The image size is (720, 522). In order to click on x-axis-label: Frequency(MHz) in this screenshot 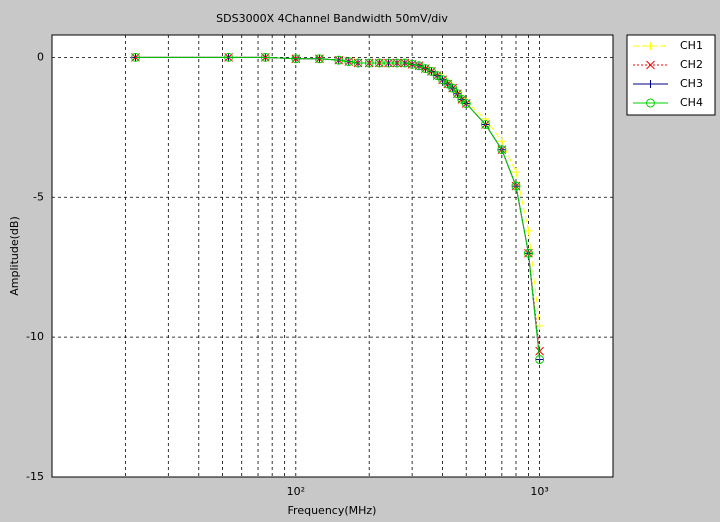, I will do `click(332, 510)`.